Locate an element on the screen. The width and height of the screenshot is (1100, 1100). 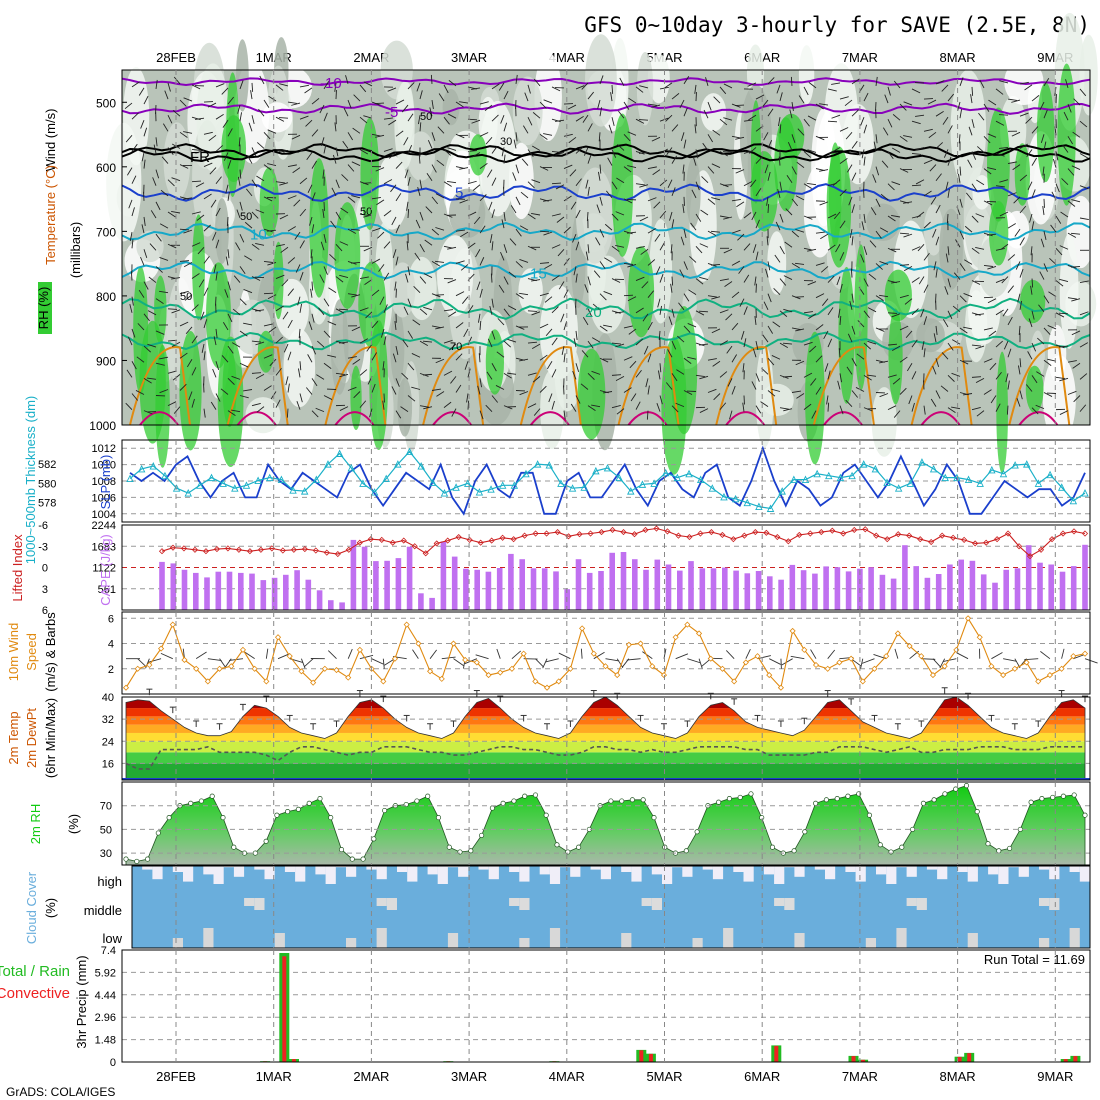
date-label-bottom: 3MAR is located at coordinates (469, 1076).